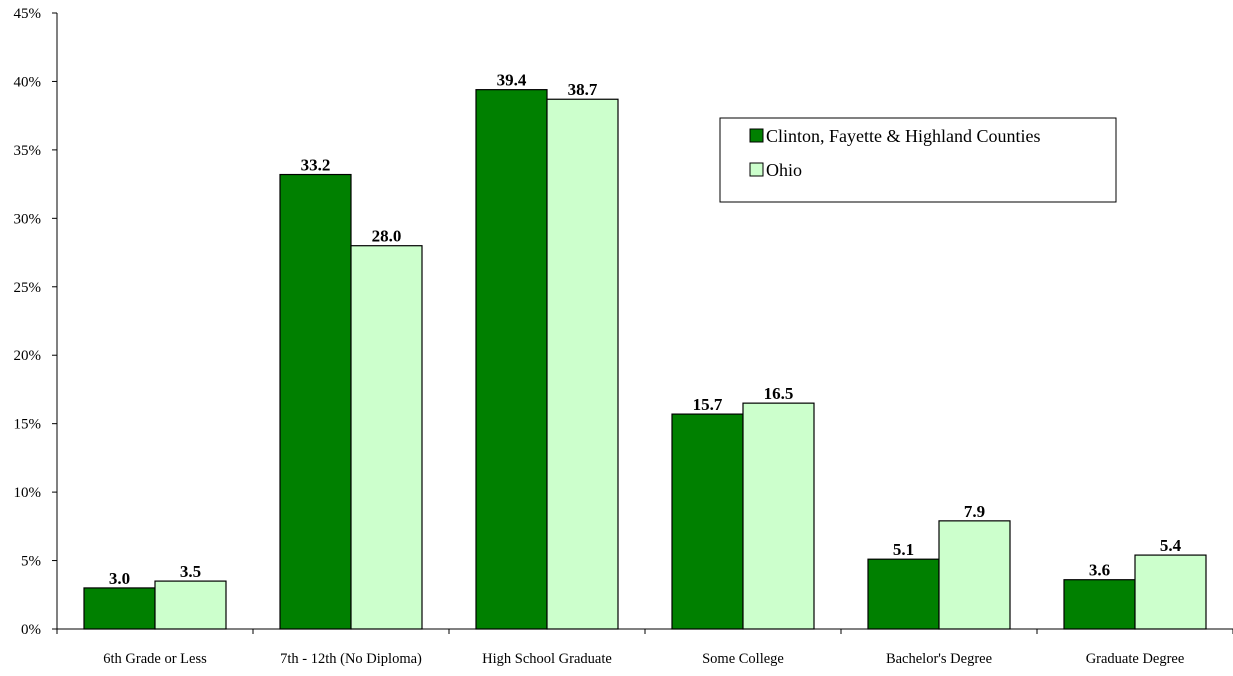 The width and height of the screenshot is (1233, 676). Describe the element at coordinates (779, 393) in the screenshot. I see `data-label-ohio-3: 16.5` at that location.